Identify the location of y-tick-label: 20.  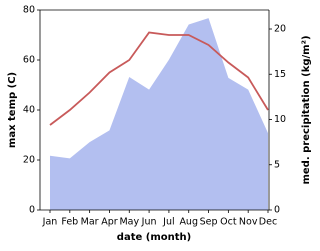
(29, 160).